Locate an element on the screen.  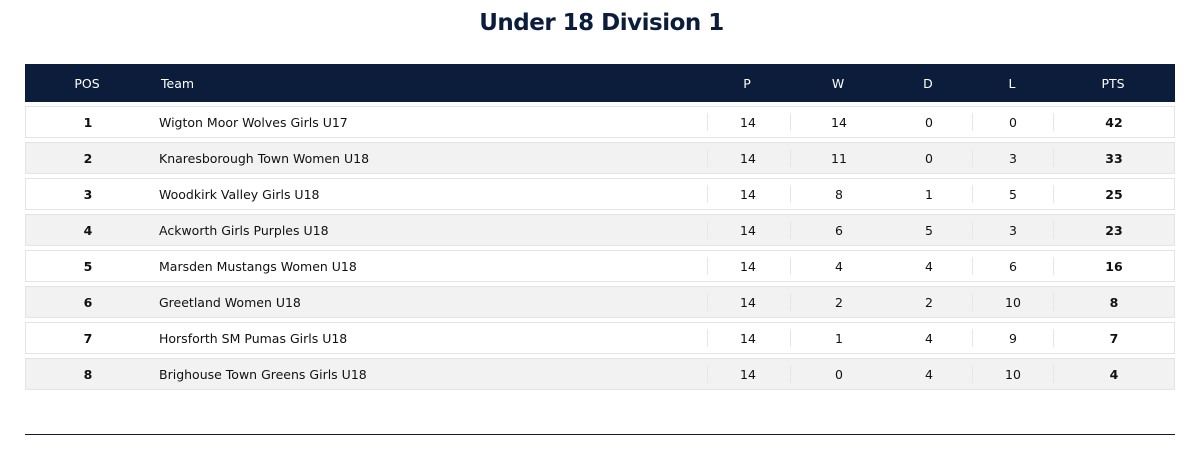
table-row: 7 Horsforth SM Pumas Girls U18 14 1 4 9 7 is located at coordinates (600, 338).